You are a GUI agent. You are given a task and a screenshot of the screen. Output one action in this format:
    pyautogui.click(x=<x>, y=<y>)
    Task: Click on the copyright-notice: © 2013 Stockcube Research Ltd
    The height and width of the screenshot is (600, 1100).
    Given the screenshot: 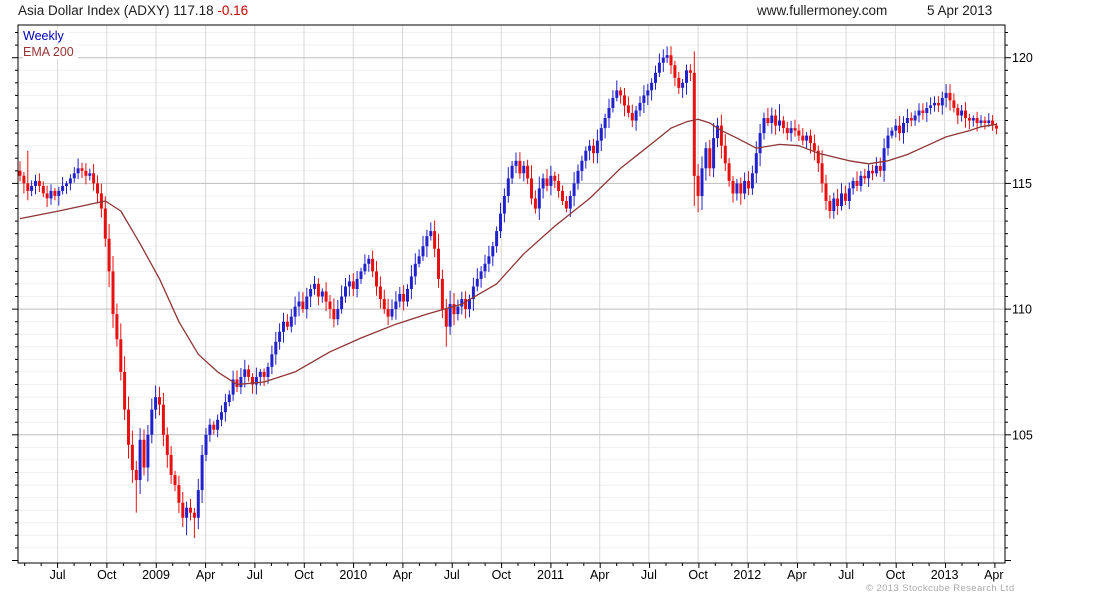 What is the action you would take?
    pyautogui.click(x=940, y=588)
    